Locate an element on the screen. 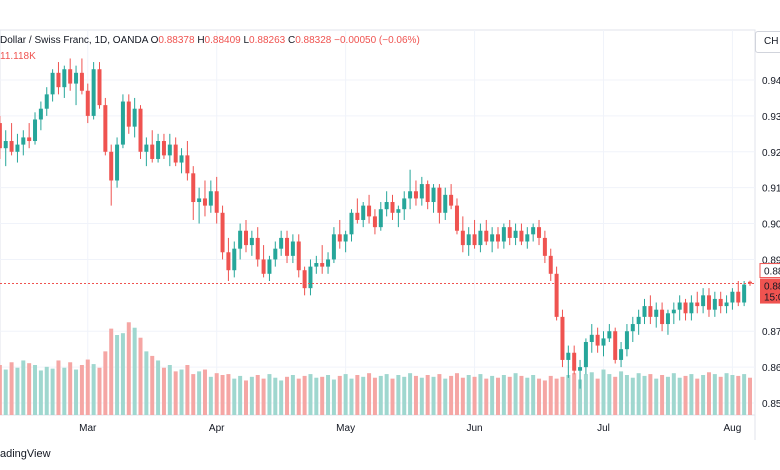 Image resolution: width=780 pixels, height=470 pixels. high-value: 0.88409 is located at coordinates (222, 40).